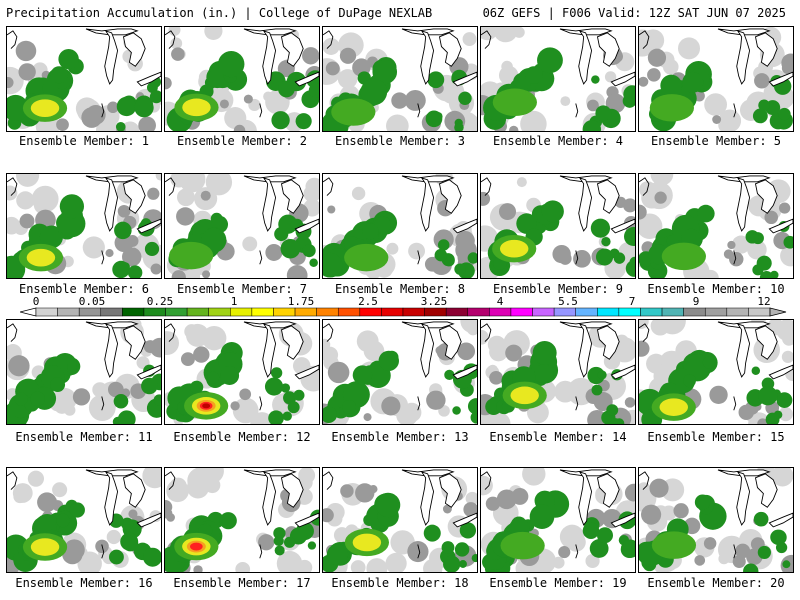  Describe the element at coordinates (92, 302) in the screenshot. I see `colorbar-tick-label: 0.05` at that location.